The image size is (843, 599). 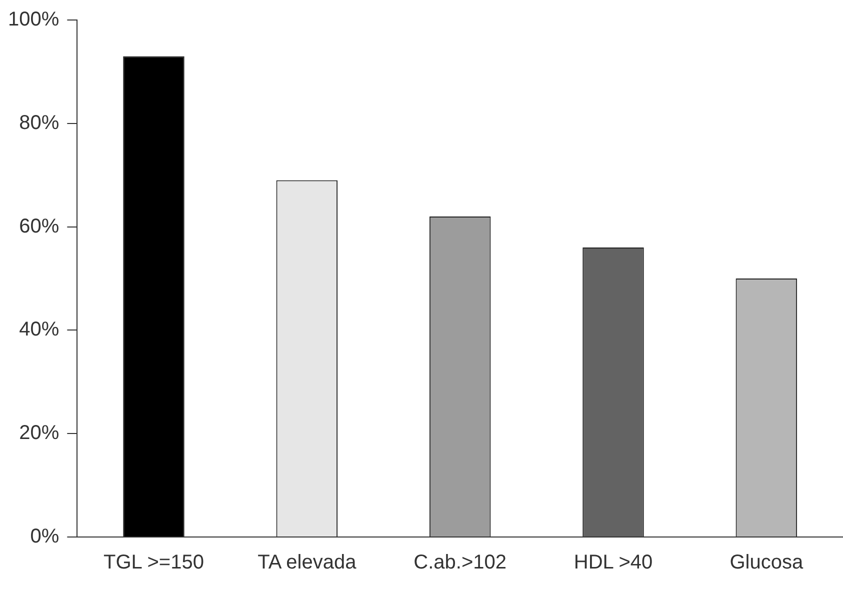 I want to click on y-tick-label: 20%, so click(x=39, y=433).